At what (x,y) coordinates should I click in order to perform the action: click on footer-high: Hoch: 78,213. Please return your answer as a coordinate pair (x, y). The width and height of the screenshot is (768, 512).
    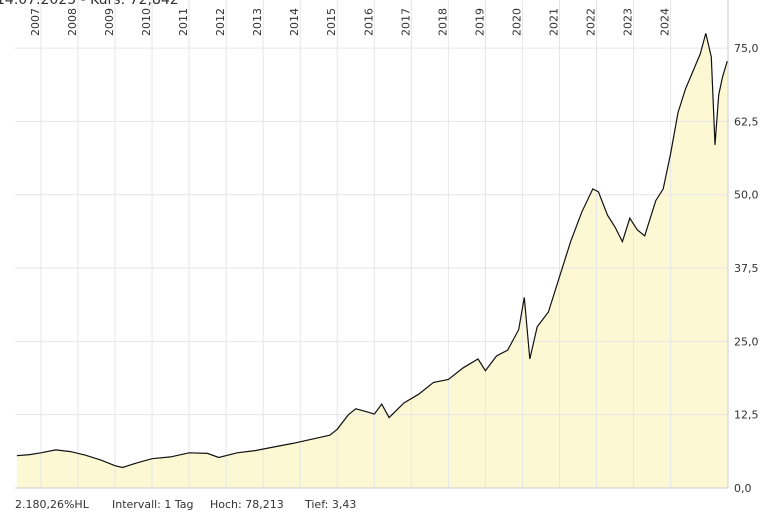
    Looking at the image, I should click on (247, 504).